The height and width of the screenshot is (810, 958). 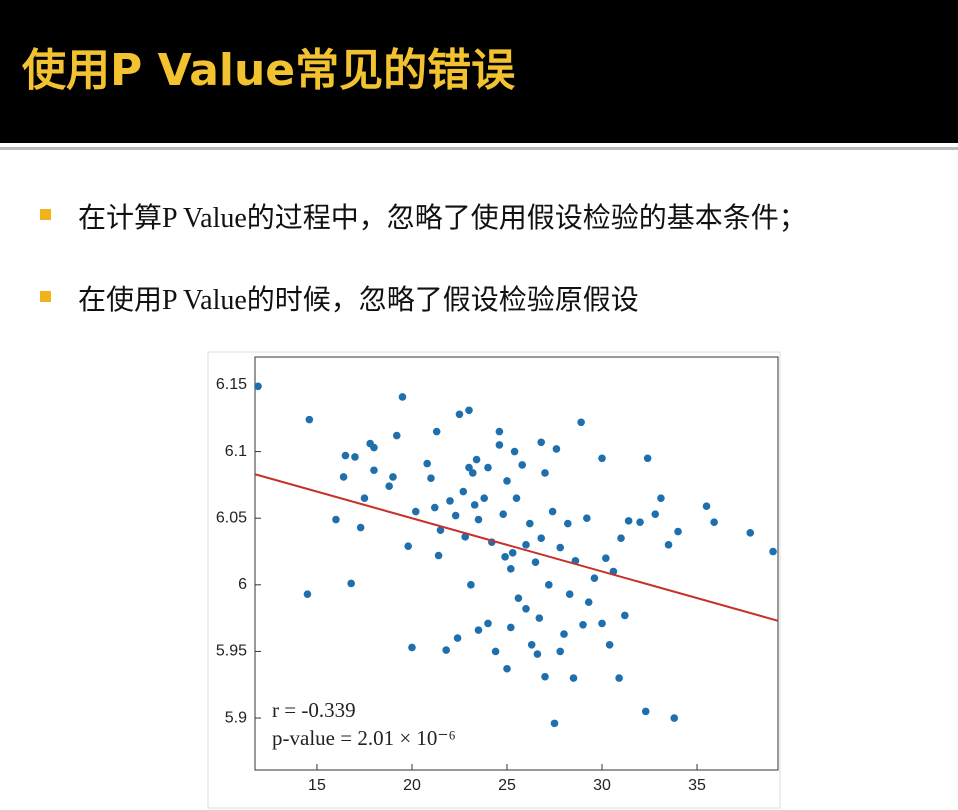 What do you see at coordinates (358, 300) in the screenshot?
I see `bullet-text: 在使用P Value的时候，忽略了假设检验原假设` at bounding box center [358, 300].